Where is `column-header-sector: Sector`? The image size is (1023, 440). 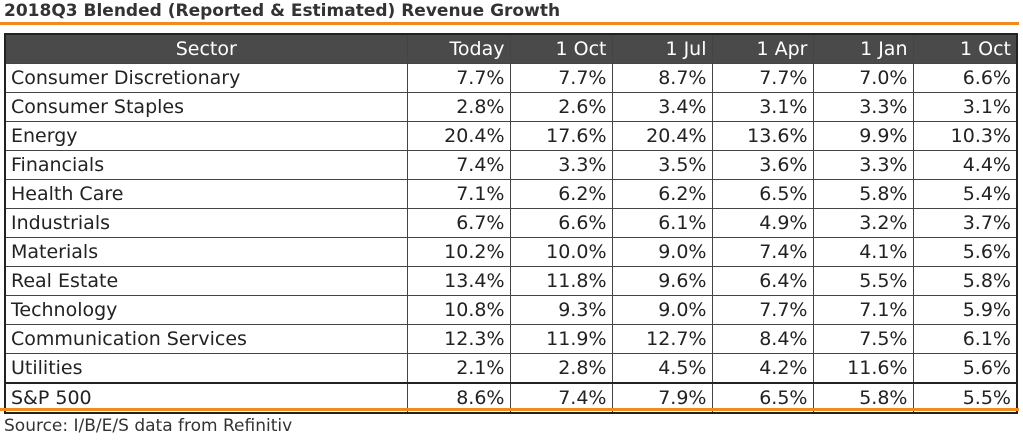 column-header-sector: Sector is located at coordinates (206, 48).